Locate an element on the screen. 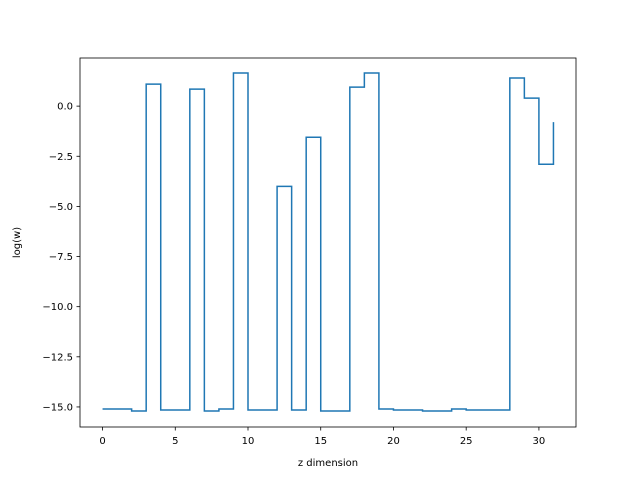 Image resolution: width=640 pixels, height=480 pixels. y-tick-label: −2.5 is located at coordinates (61, 157).